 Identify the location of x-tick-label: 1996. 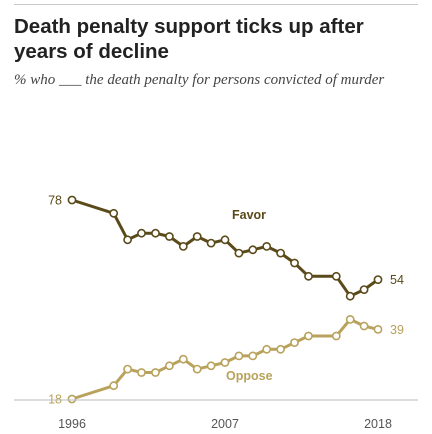
(72, 424).